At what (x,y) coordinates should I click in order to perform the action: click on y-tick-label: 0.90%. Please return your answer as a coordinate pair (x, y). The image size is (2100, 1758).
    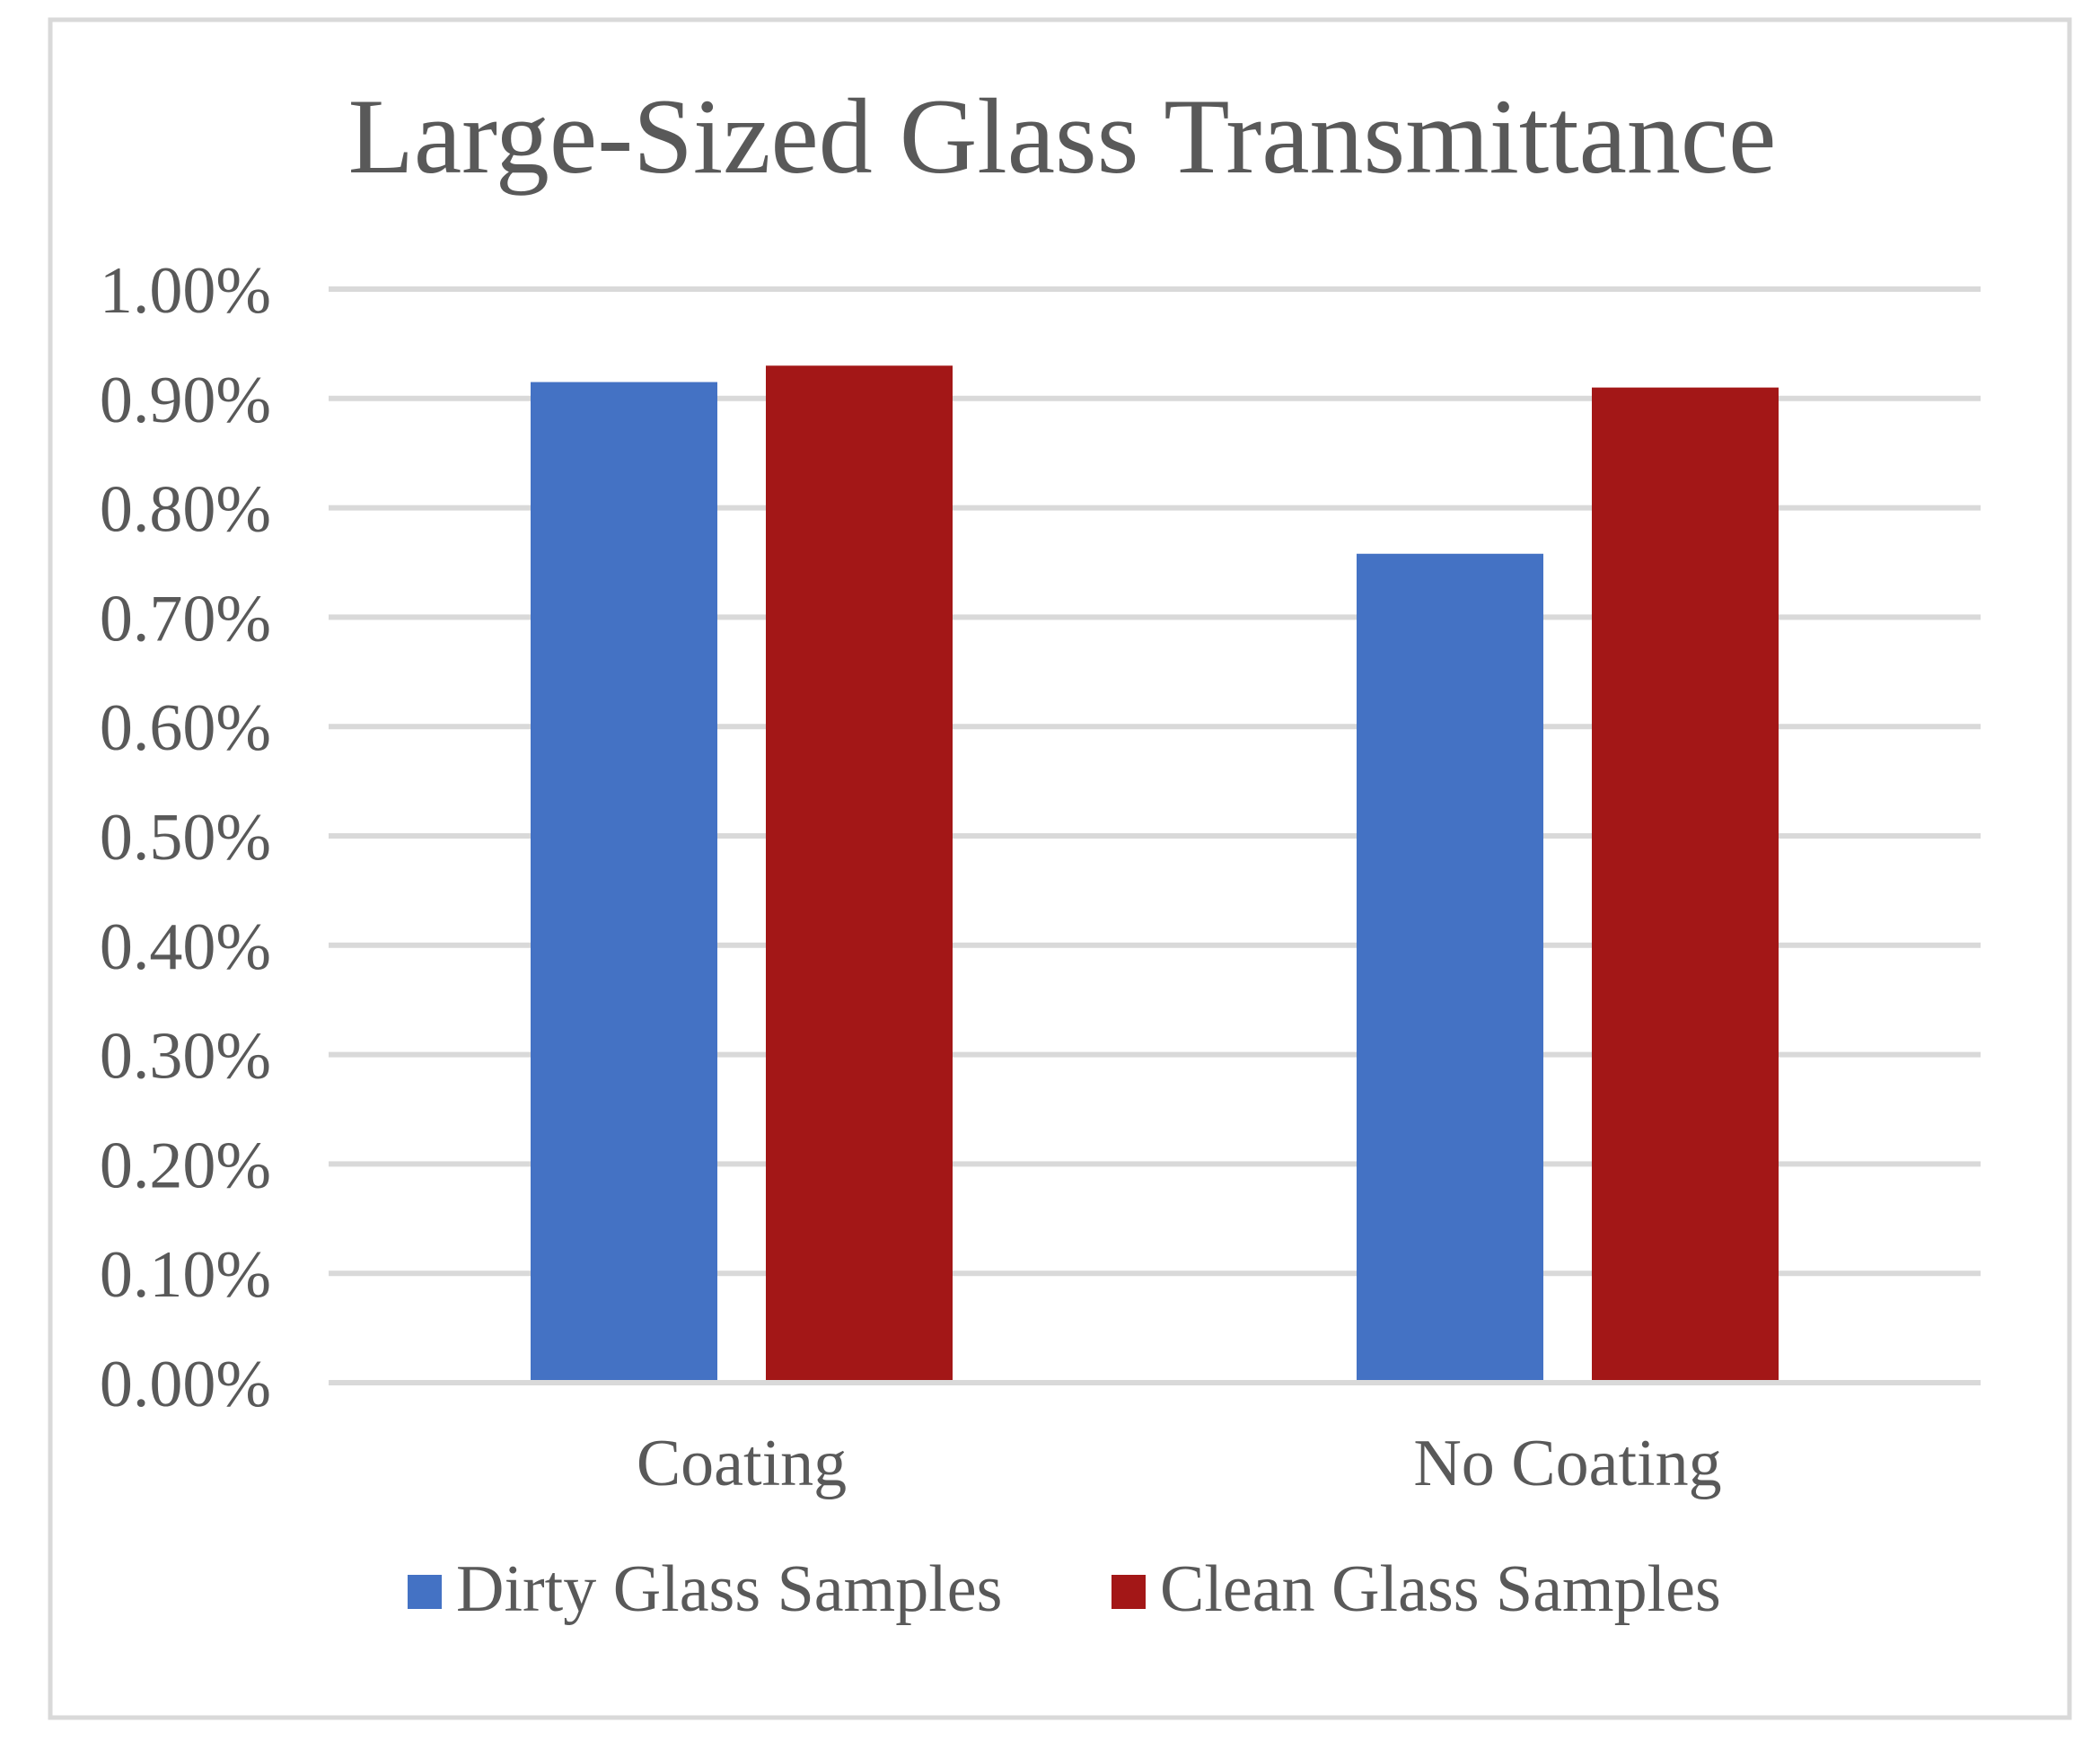
    Looking at the image, I should click on (186, 401).